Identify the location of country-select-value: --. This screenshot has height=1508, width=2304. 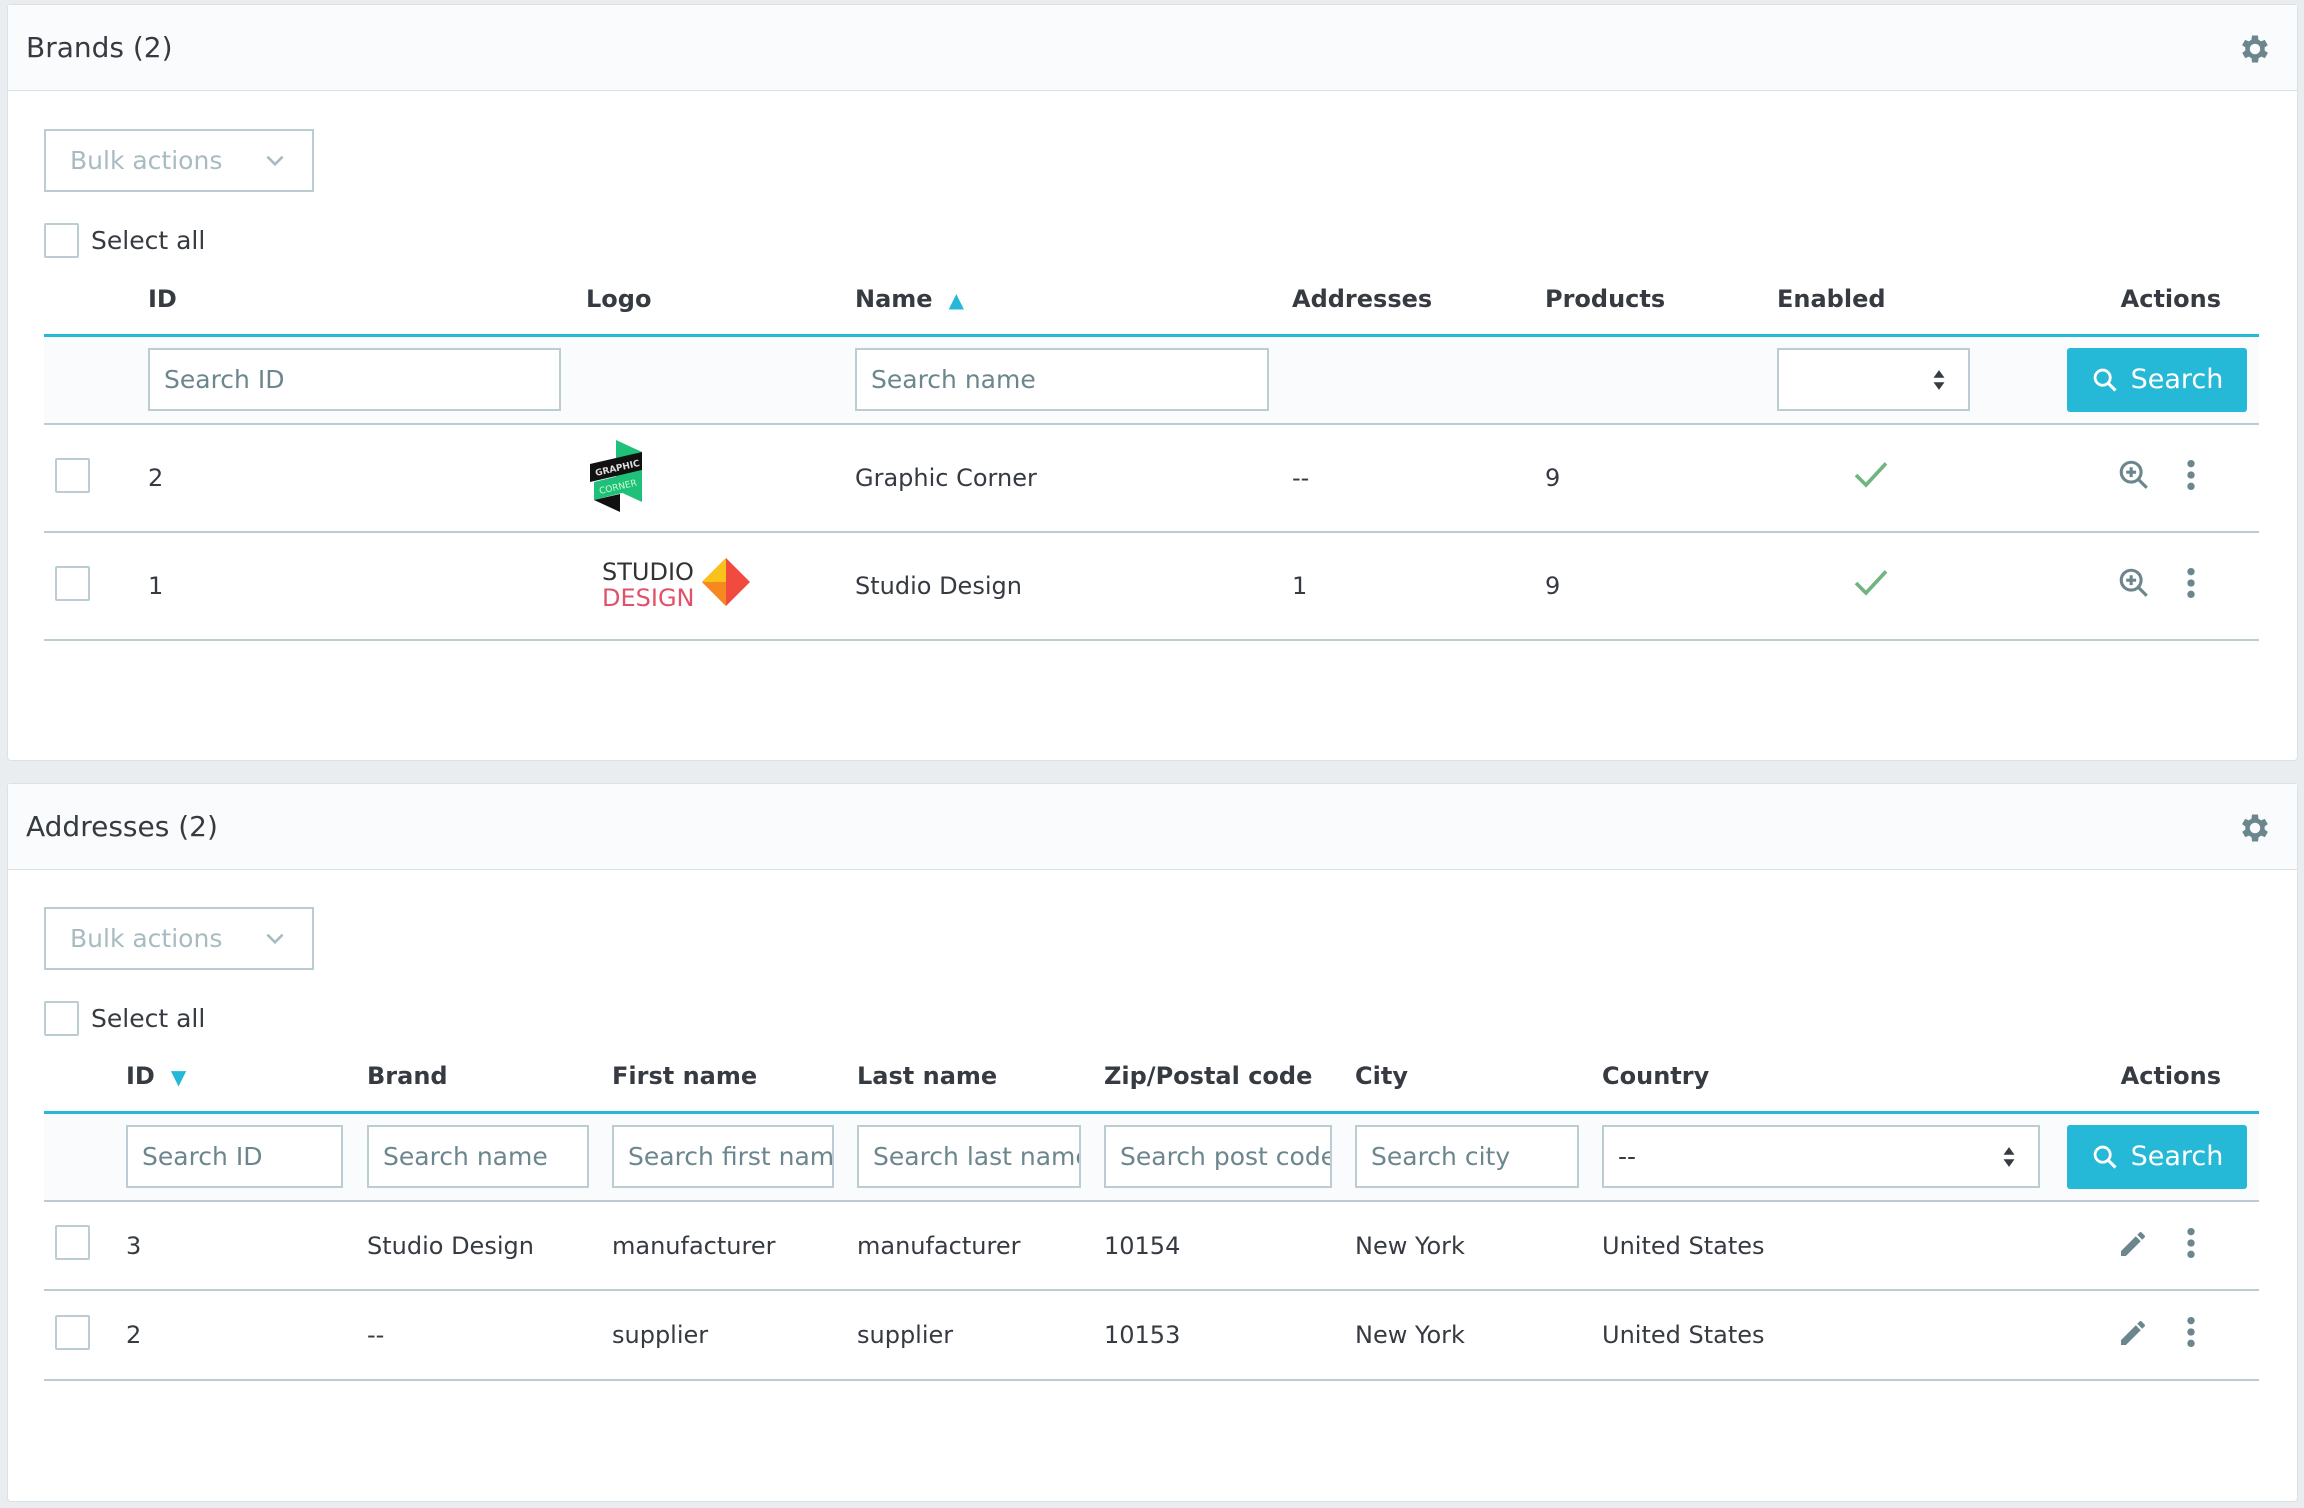
(1627, 1157).